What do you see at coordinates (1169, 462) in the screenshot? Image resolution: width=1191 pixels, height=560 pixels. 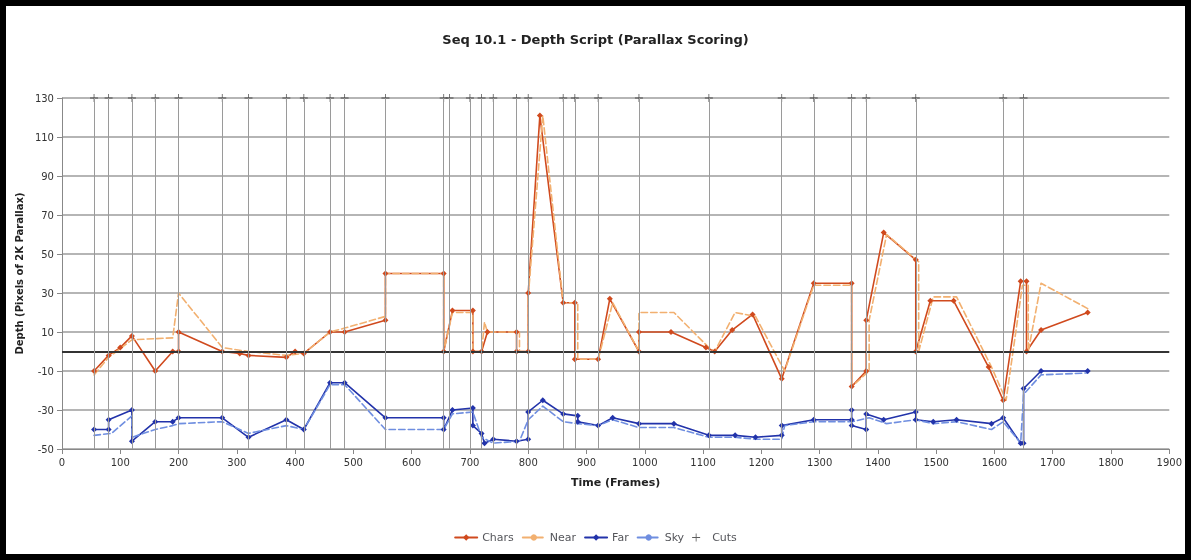 I see `x-tick-label: 1900` at bounding box center [1169, 462].